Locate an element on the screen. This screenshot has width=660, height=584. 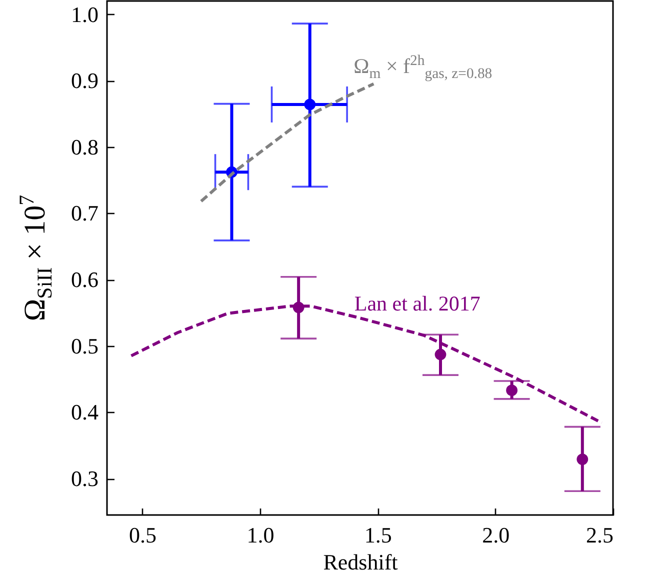
y-tick-label: 0.3 is located at coordinates (84, 479).